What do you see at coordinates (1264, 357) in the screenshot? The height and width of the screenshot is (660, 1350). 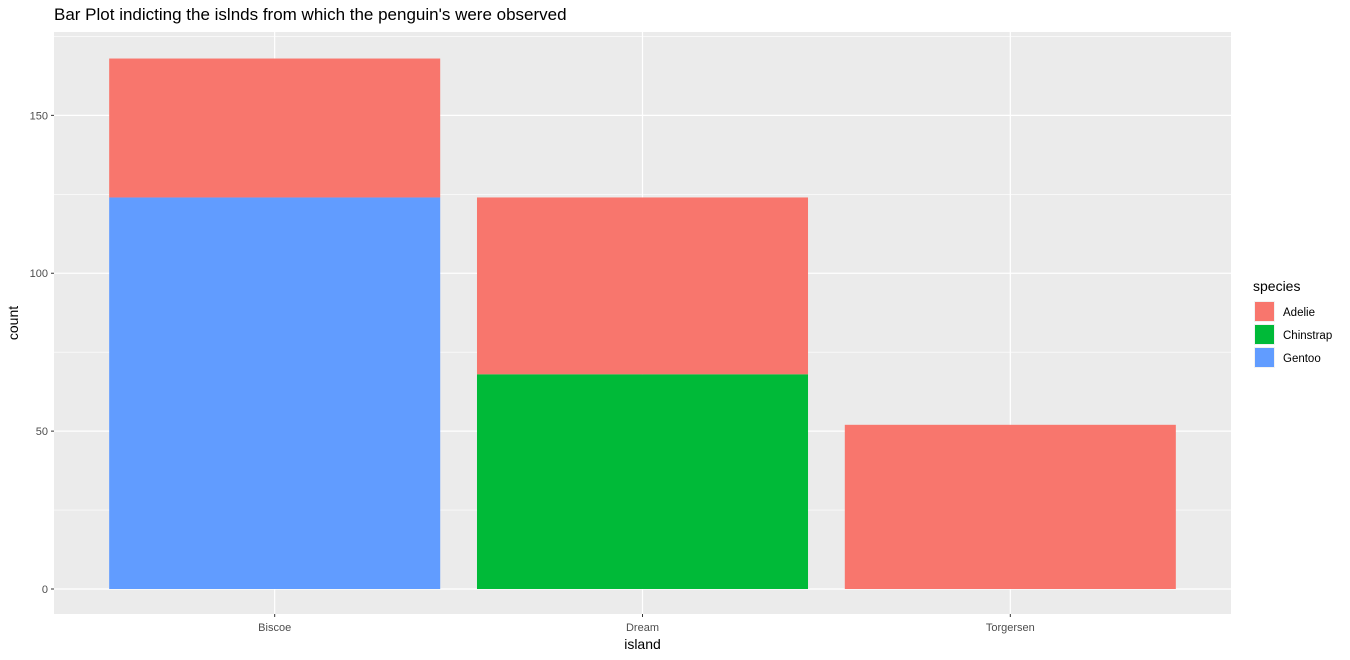 I see `legend-swatch-gentoo` at bounding box center [1264, 357].